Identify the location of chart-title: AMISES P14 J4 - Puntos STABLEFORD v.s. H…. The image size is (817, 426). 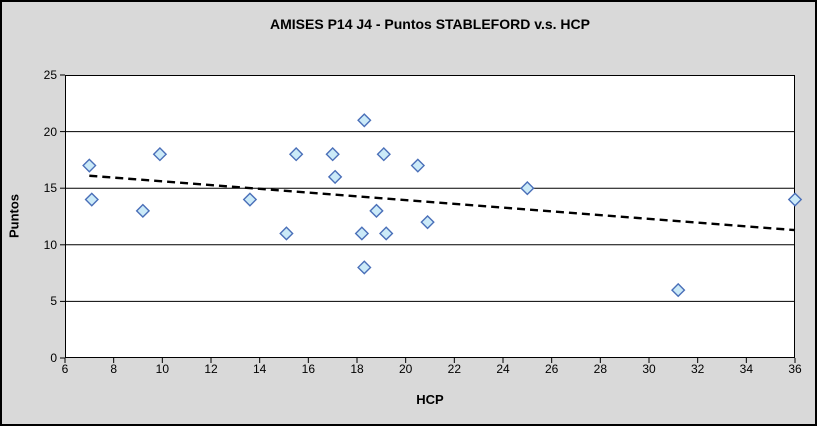
(430, 24).